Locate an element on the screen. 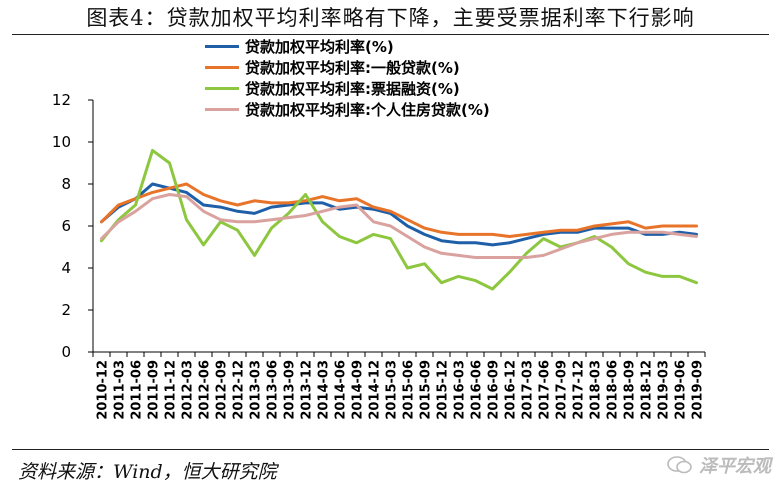 The height and width of the screenshot is (492, 781). x-tick-label: 2014-09 is located at coordinates (358, 390).